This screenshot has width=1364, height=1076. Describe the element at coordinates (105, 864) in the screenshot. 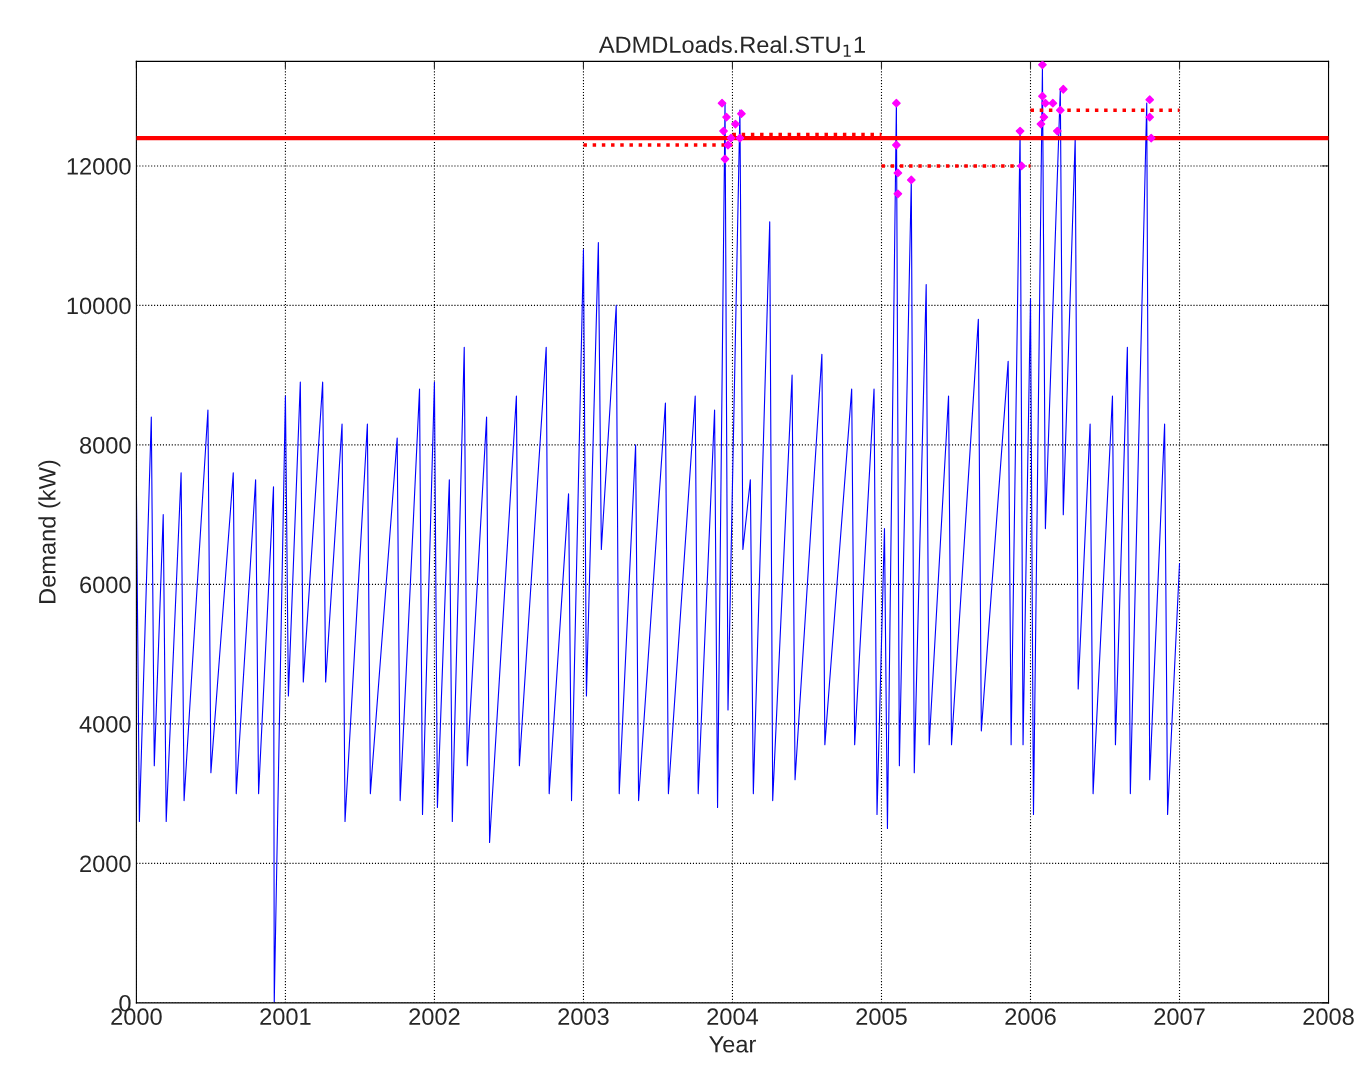

I see `y-tick-label: 2000` at that location.